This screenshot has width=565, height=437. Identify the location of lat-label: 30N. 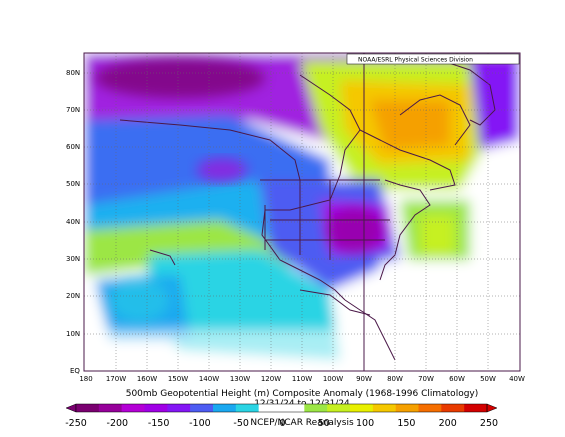
(73, 259).